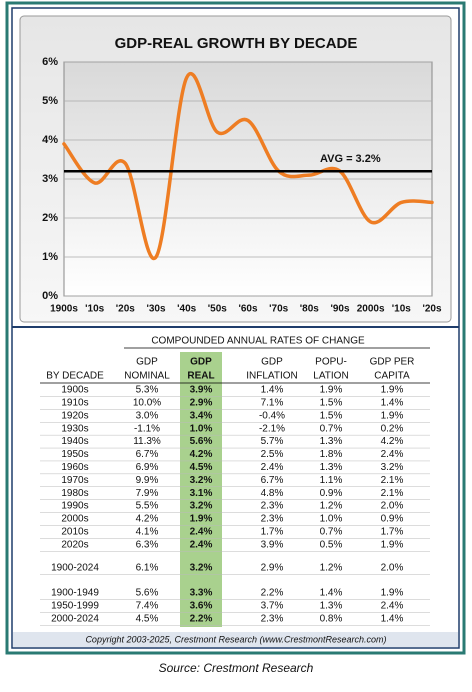 Image resolution: width=472 pixels, height=692 pixels. I want to click on table-cell: 1990s, so click(74, 506).